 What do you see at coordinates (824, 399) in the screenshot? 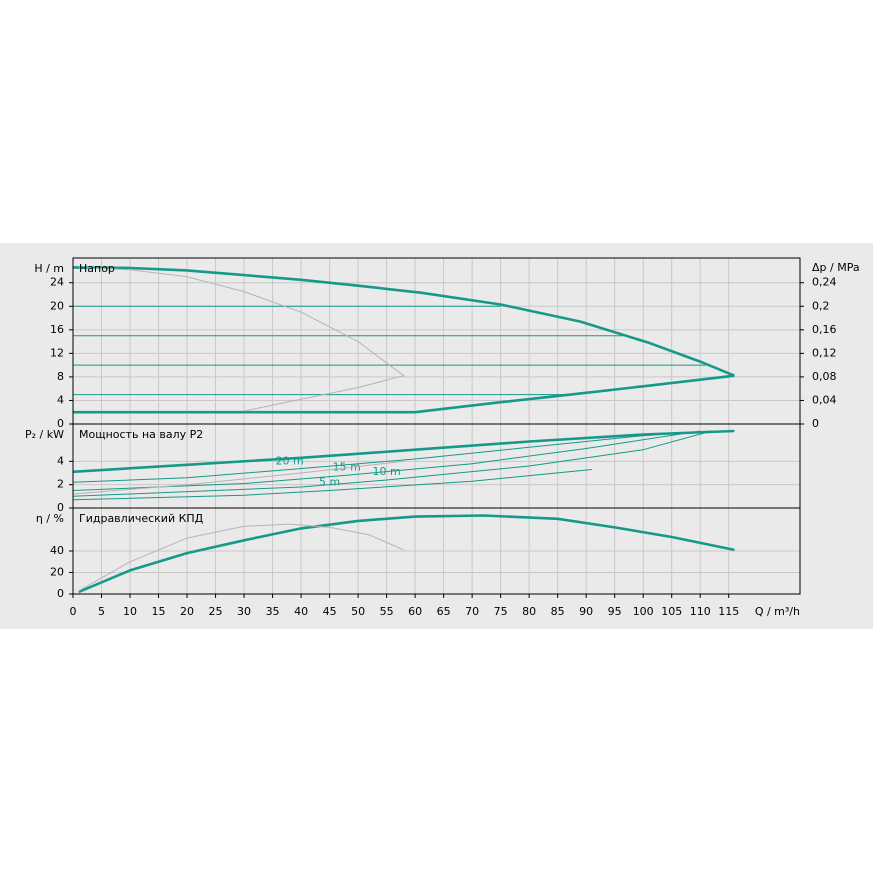
I see `y2-tick-label: 0,04` at bounding box center [824, 399].